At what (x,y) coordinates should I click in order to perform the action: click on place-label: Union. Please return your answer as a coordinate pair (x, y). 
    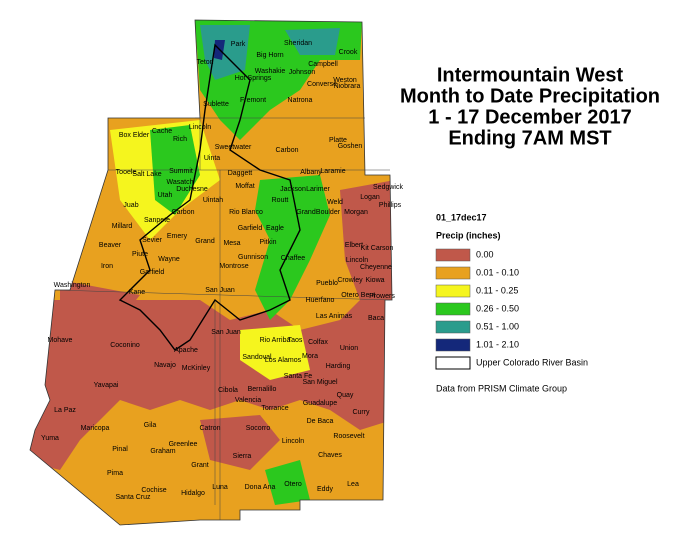
    Looking at the image, I should click on (349, 348).